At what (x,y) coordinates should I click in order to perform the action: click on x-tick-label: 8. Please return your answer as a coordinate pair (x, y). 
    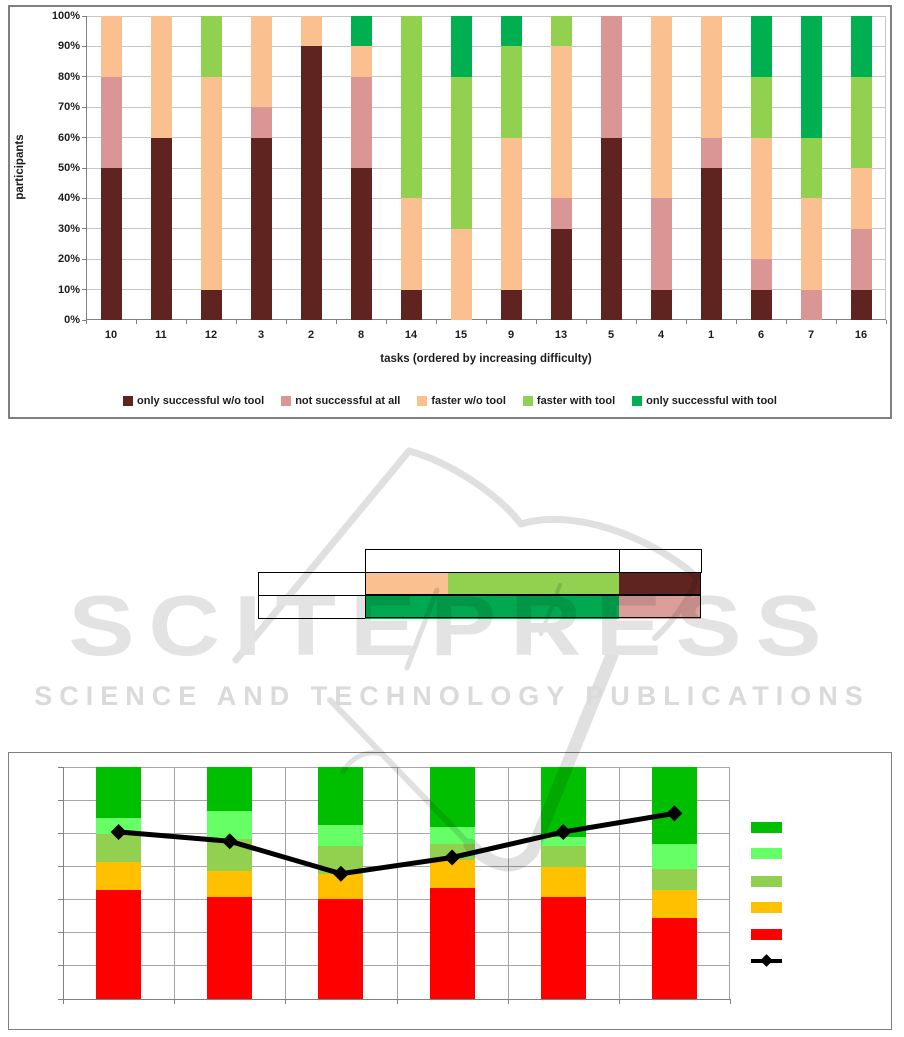
    Looking at the image, I should click on (361, 335).